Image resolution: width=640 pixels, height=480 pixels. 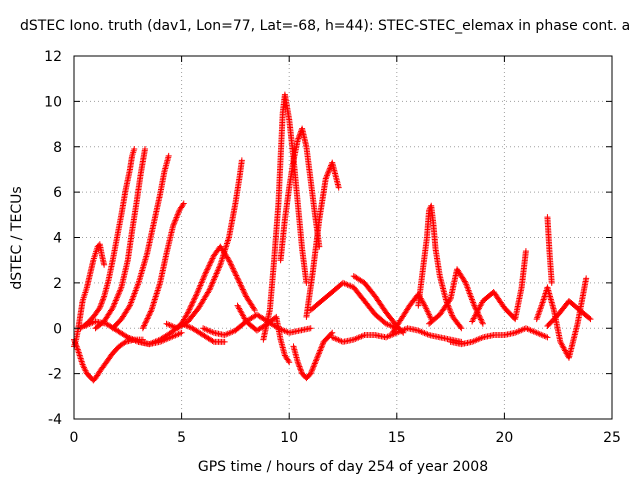 What do you see at coordinates (53, 238) in the screenshot?
I see `y-tick-labels: -4 -2 0 2 4 6 8 10 12` at bounding box center [53, 238].